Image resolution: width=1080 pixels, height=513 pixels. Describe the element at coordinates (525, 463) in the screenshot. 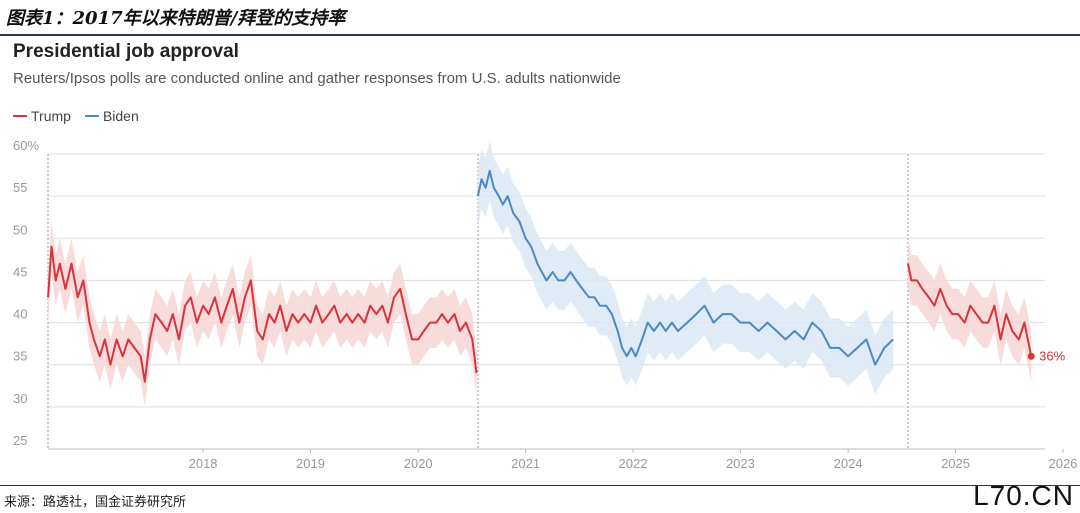

I see `x-tick-label: 2021` at that location.